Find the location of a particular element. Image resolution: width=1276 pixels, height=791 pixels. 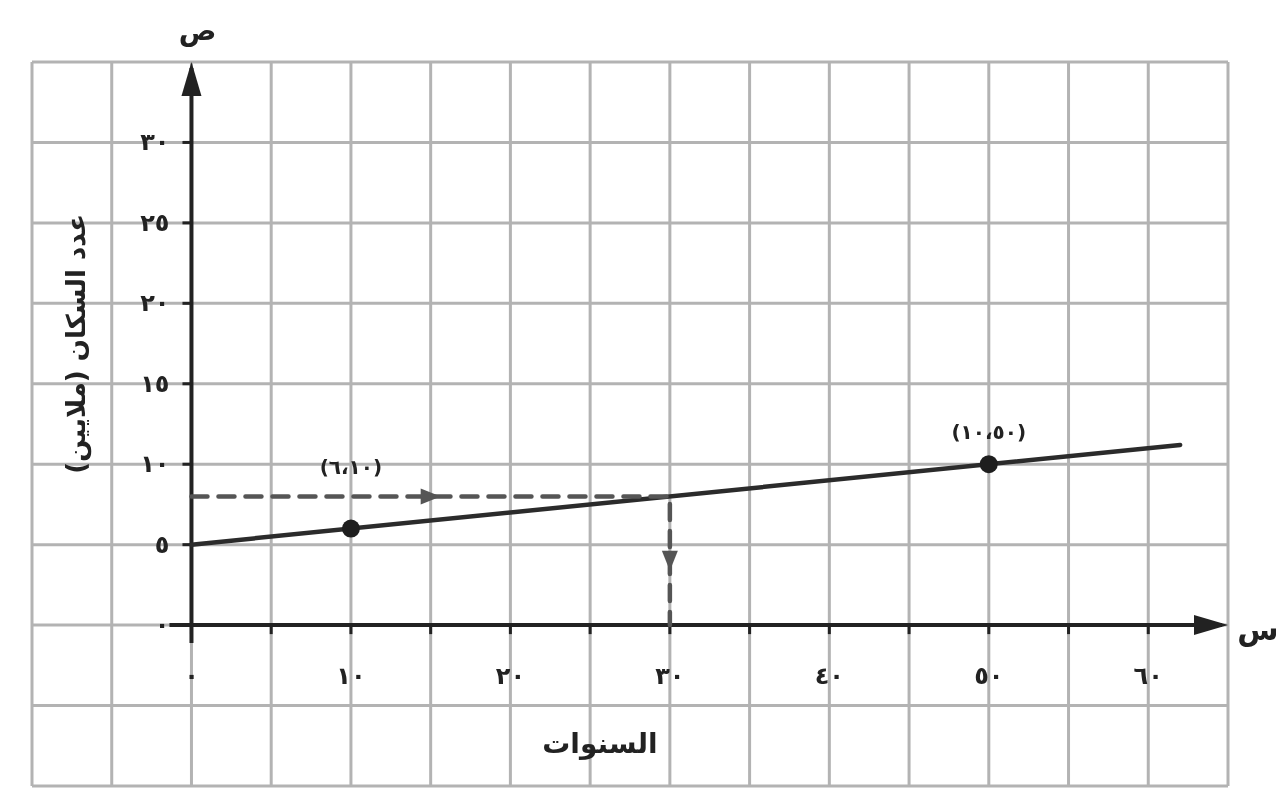

y-tick-label: ٣٠ is located at coordinates (155, 142).